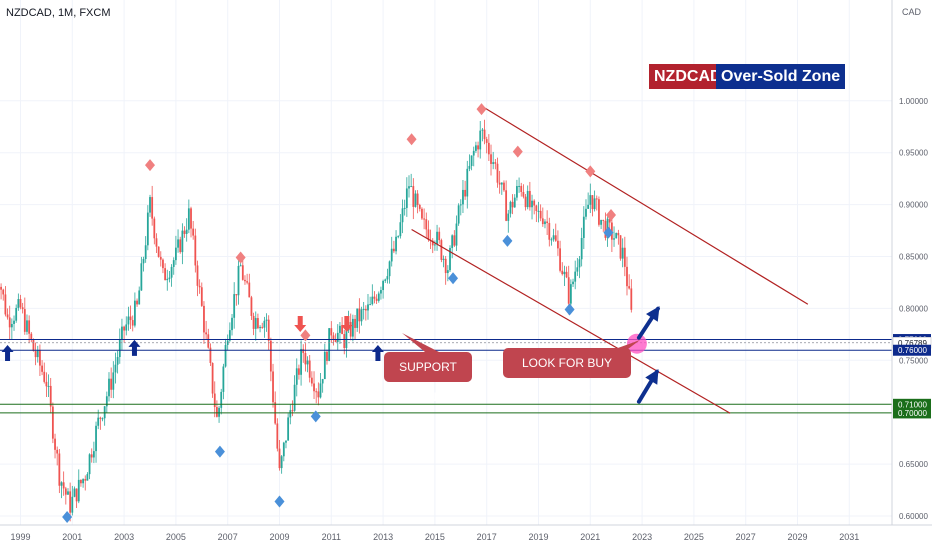 The height and width of the screenshot is (550, 932). I want to click on x-tick-label: 2029, so click(797, 537).